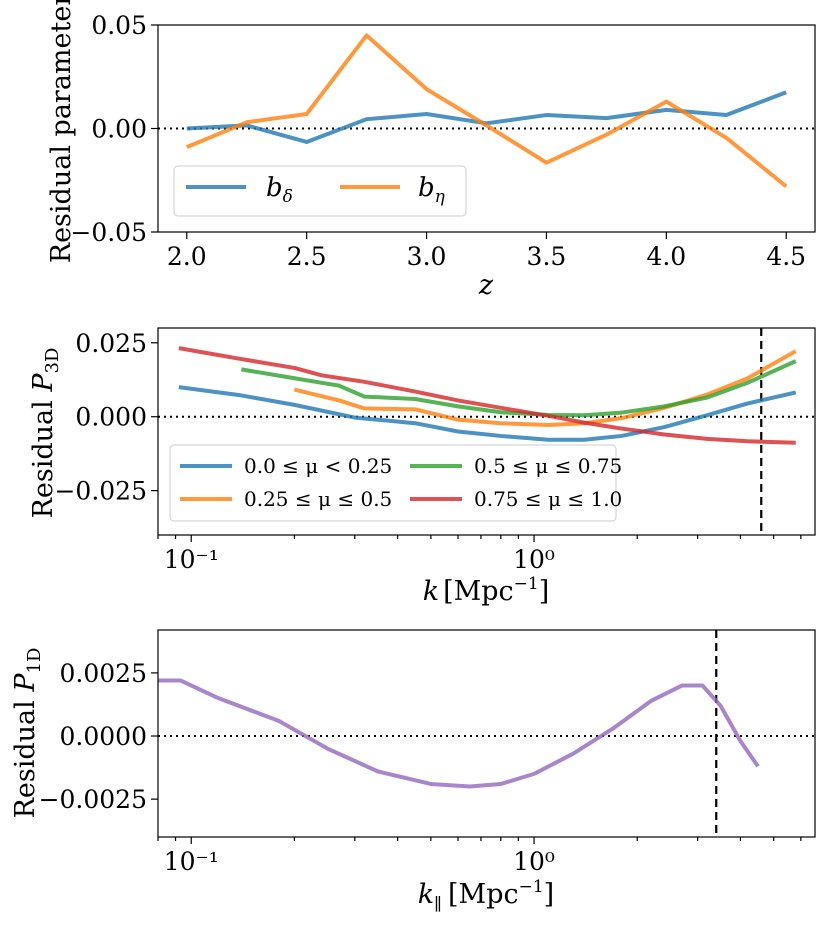 The width and height of the screenshot is (830, 934). I want to click on legend-label-mu-0: 0.0 ≤ μ < 0.25, so click(318, 466).